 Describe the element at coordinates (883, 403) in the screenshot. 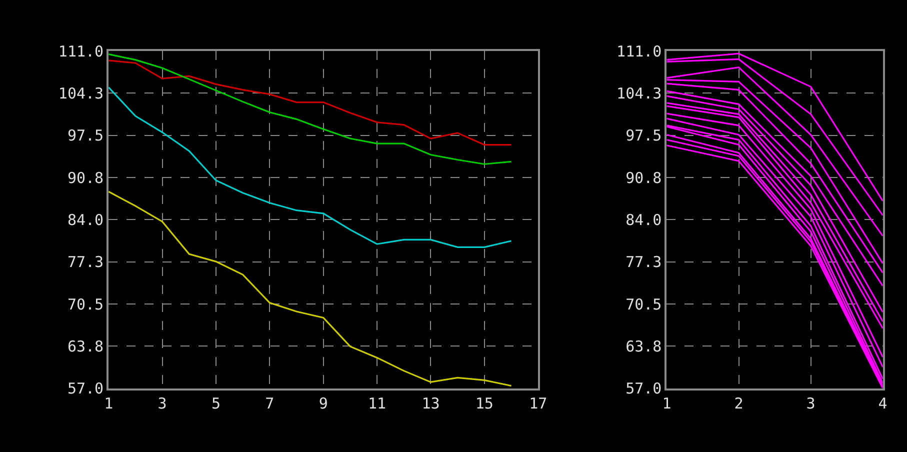

I see `x-tick-label: 4` at that location.